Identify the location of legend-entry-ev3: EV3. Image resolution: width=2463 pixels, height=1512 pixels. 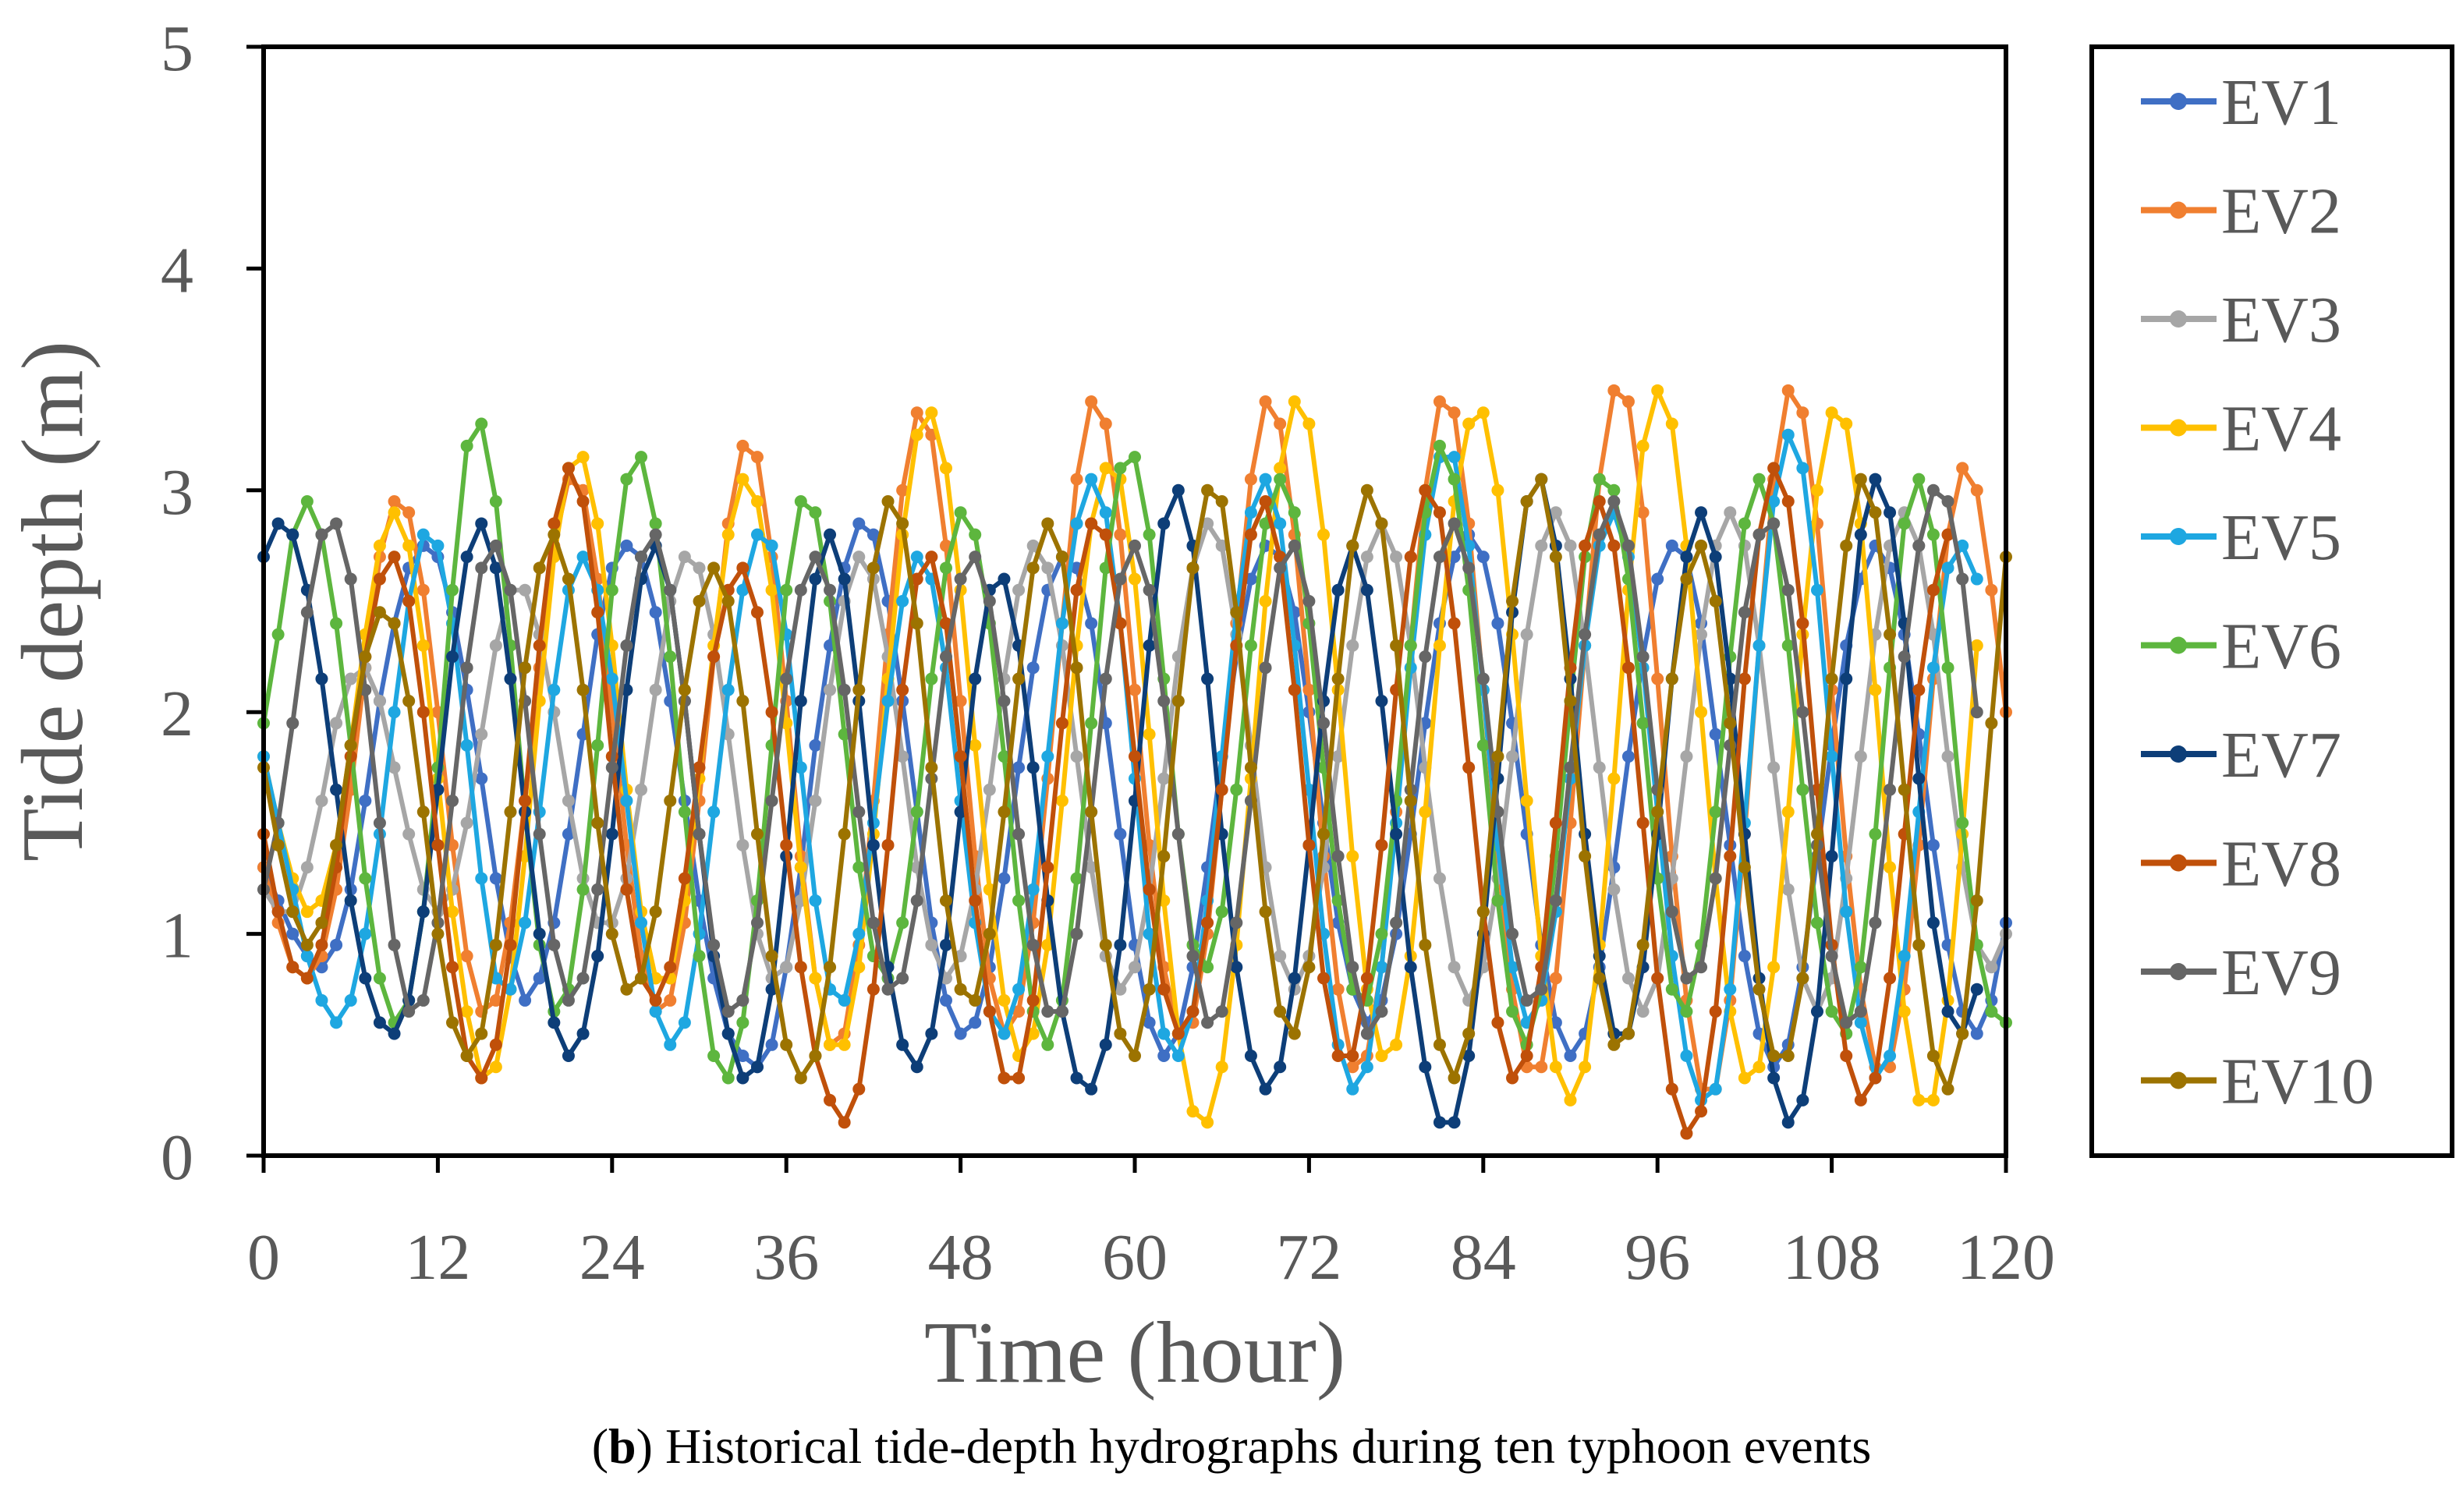
(2241, 320).